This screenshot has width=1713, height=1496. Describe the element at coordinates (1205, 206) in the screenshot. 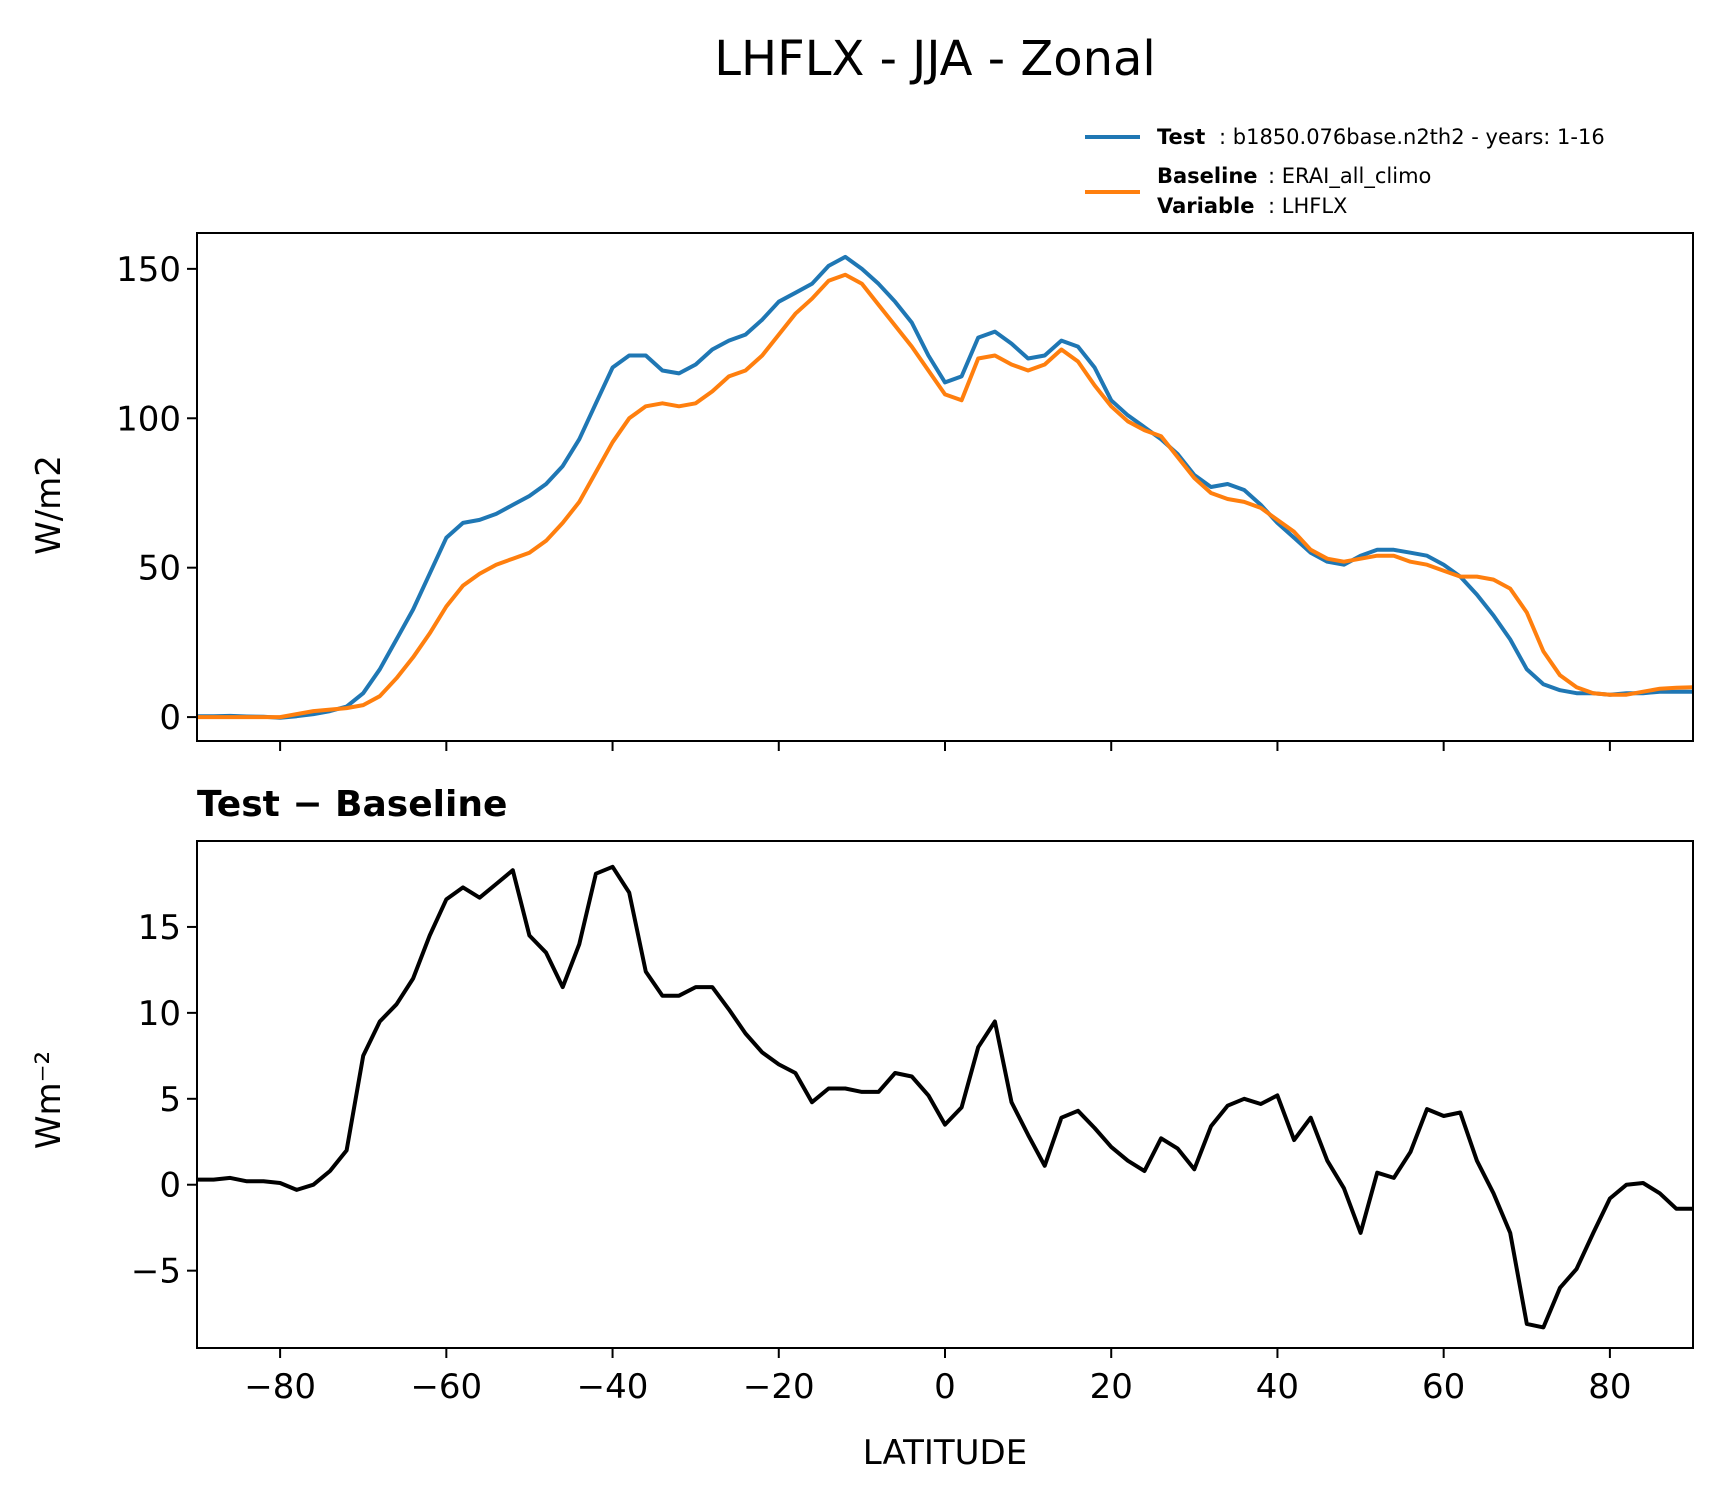

I see `legend-label-variable-bold: Variable` at that location.